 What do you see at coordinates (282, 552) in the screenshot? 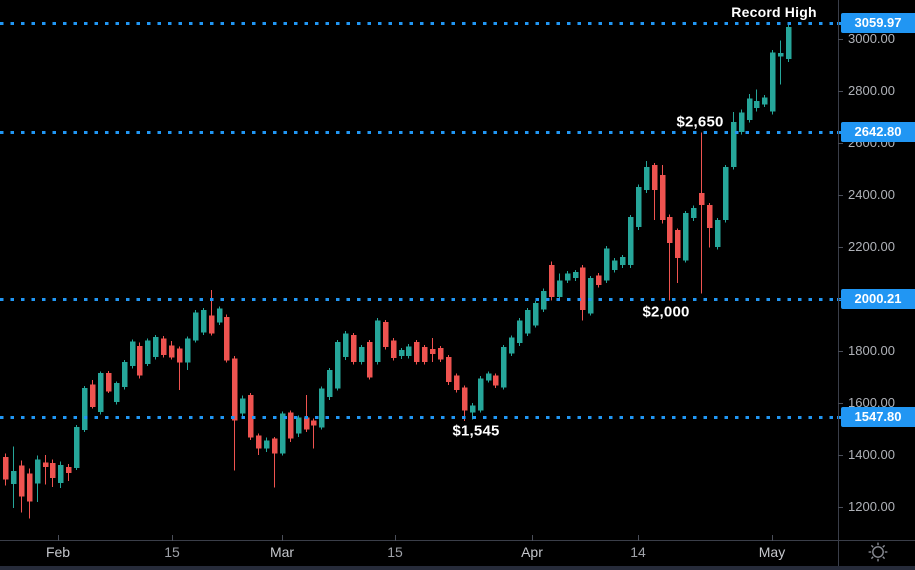
I see `time-axis-label-mar: Mar` at bounding box center [282, 552].